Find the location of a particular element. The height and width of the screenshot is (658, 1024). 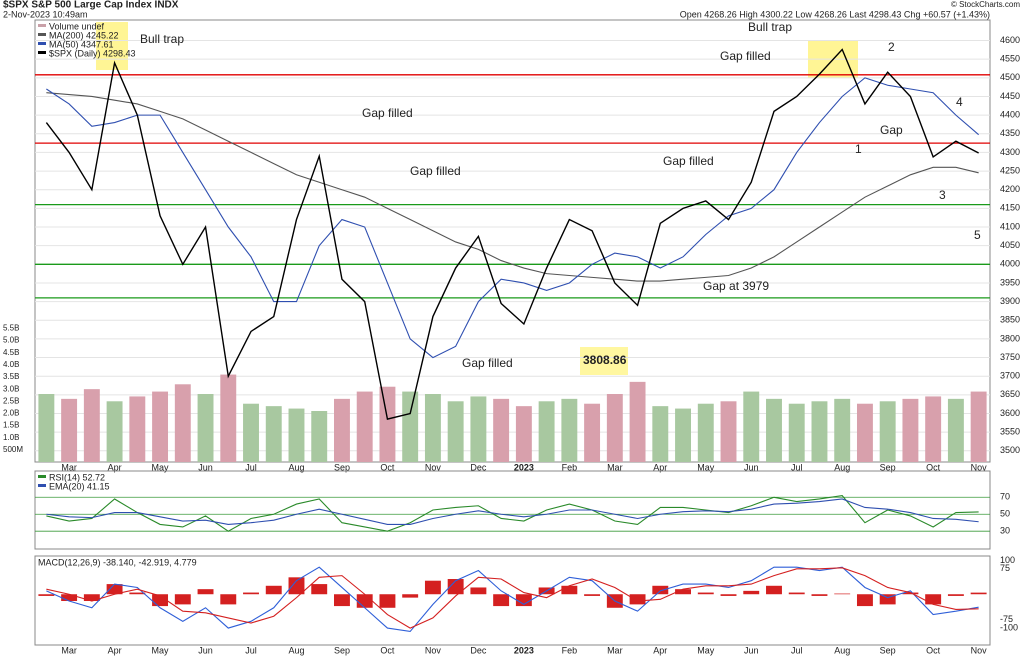

y-tick-label: 3700 is located at coordinates (1010, 376).